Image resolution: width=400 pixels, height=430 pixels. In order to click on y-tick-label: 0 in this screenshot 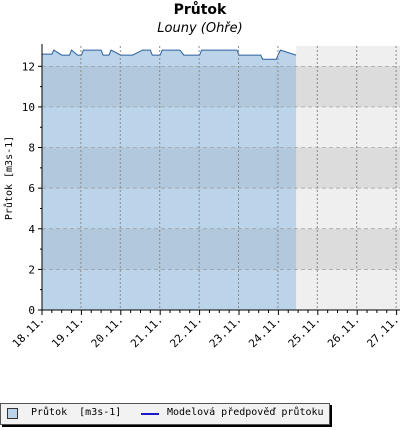, I will do `click(31, 310)`.